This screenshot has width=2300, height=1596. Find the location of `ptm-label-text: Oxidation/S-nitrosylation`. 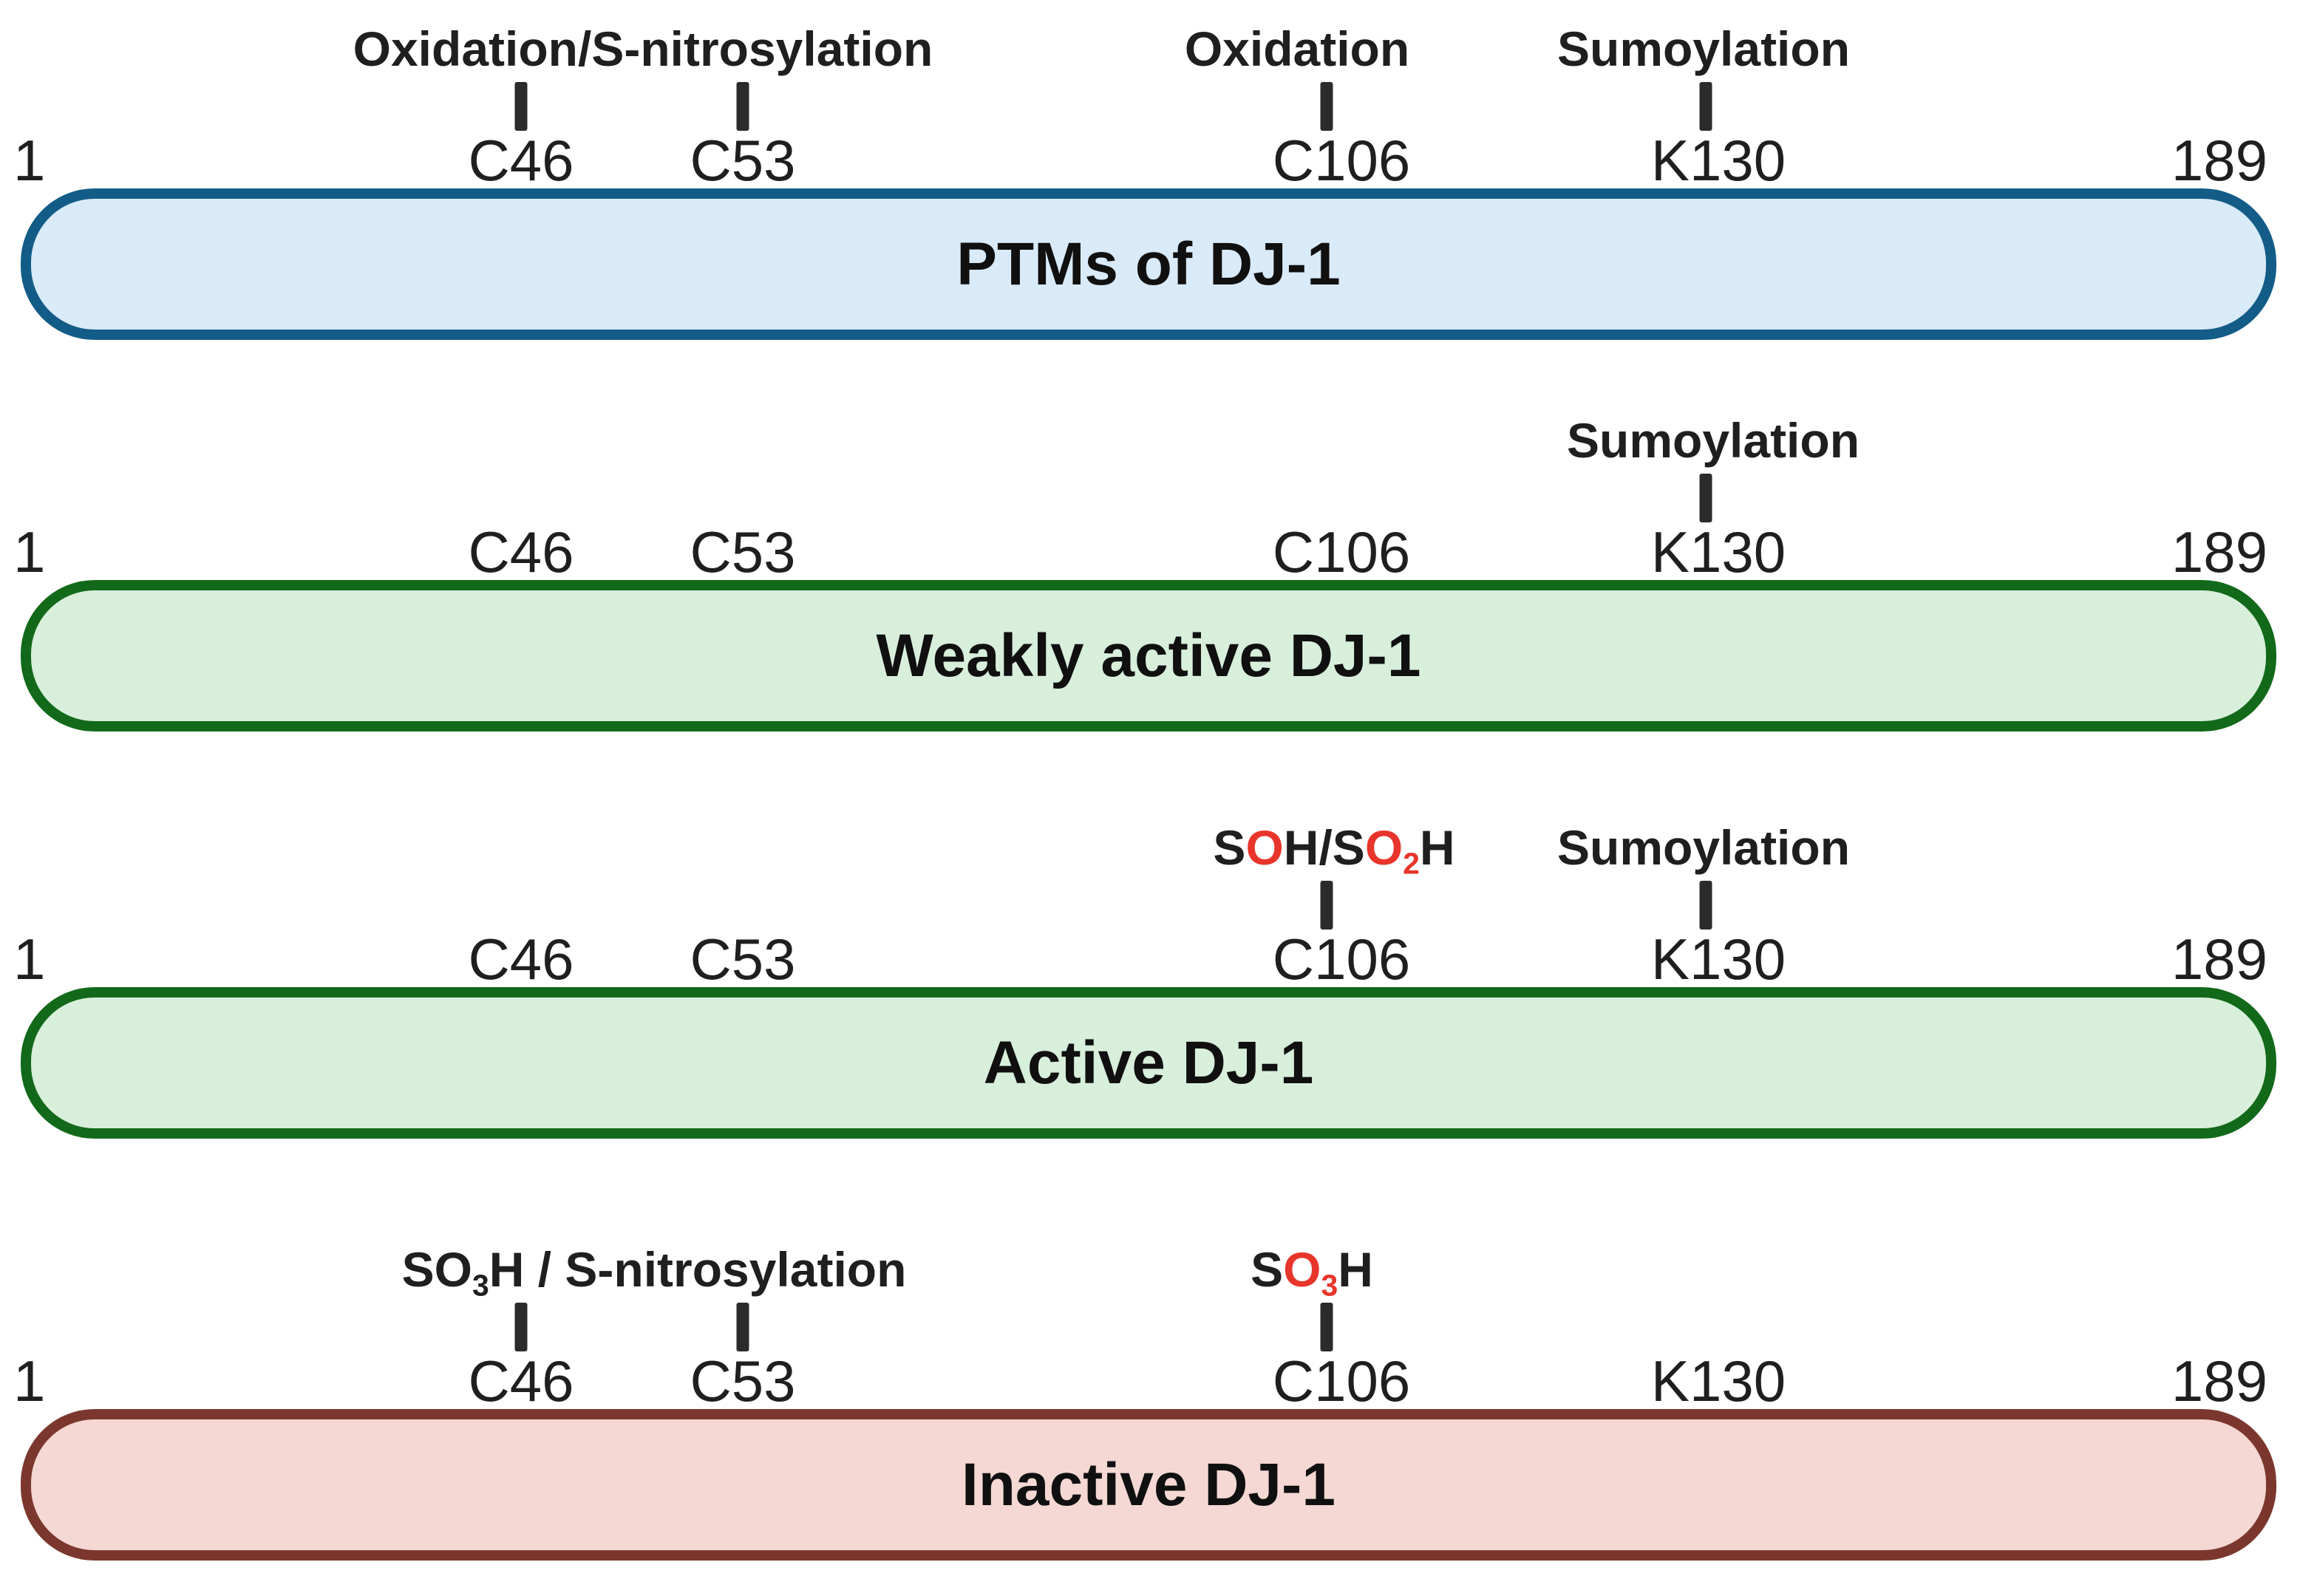

ptm-label-text: Oxidation/S-nitrosylation is located at coordinates (643, 48).